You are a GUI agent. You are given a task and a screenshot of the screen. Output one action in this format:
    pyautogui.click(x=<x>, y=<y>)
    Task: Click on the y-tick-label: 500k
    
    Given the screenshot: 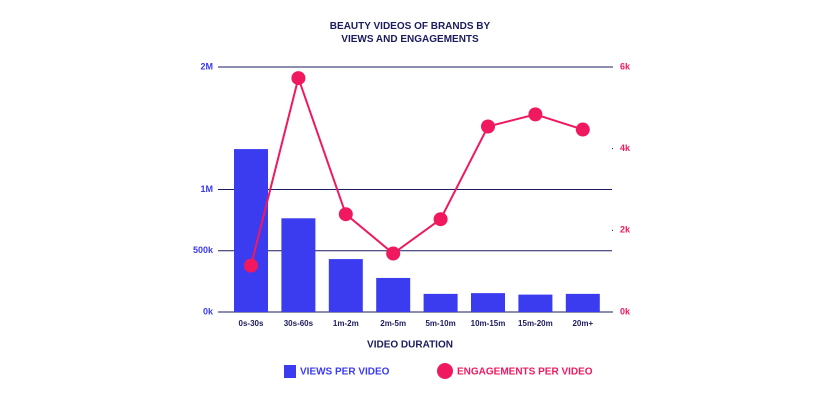 What is the action you would take?
    pyautogui.click(x=203, y=250)
    